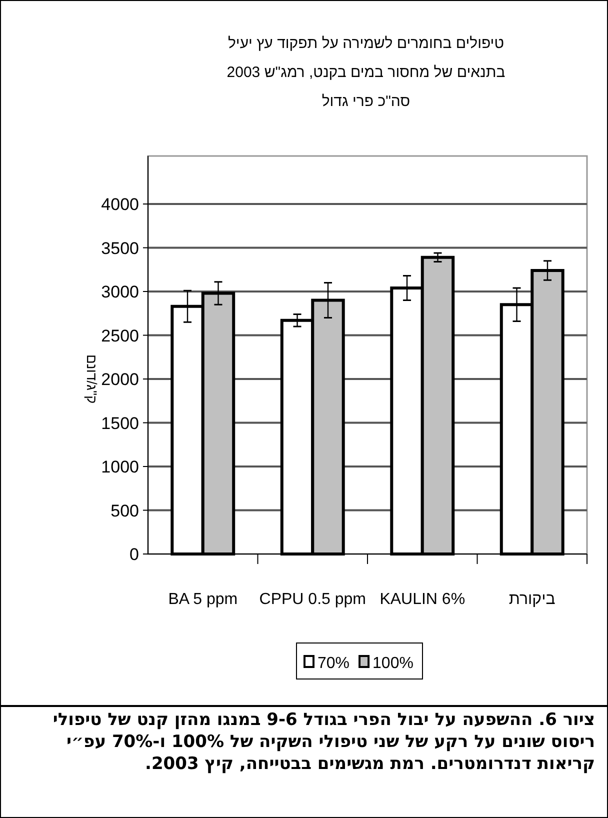  Describe the element at coordinates (532, 599) in the screenshot. I see `x-tick-label: ביקורת` at that location.